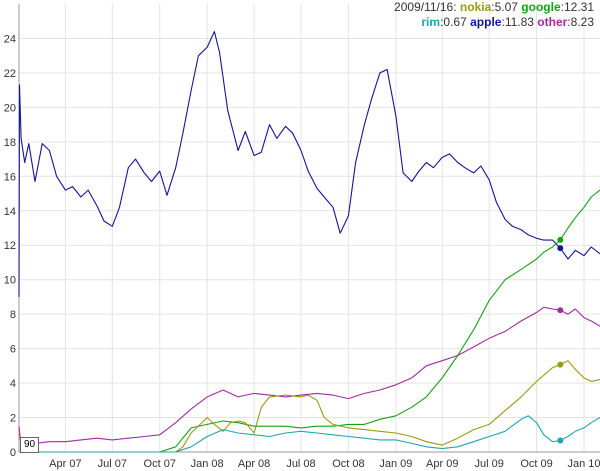  I want to click on x-tick-label: Apr 07, so click(65, 464).